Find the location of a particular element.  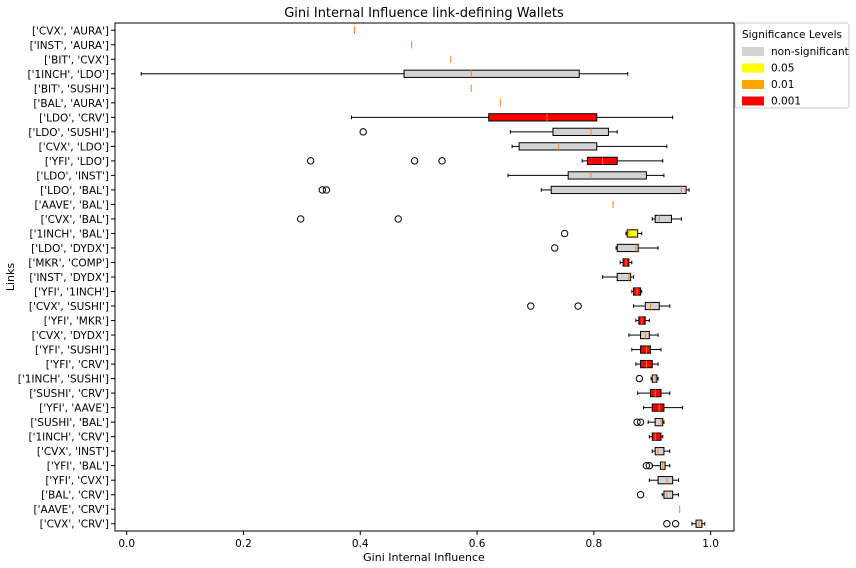

y-tick-label: ['BIT', 'CVX'] is located at coordinates (76, 60).